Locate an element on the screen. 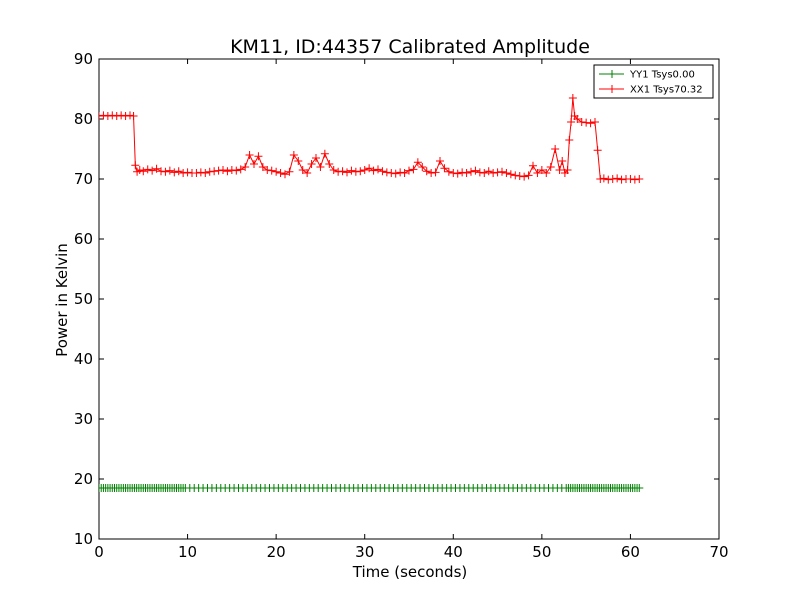 The image size is (800, 600). y-tick-label: 70 is located at coordinates (83, 179).